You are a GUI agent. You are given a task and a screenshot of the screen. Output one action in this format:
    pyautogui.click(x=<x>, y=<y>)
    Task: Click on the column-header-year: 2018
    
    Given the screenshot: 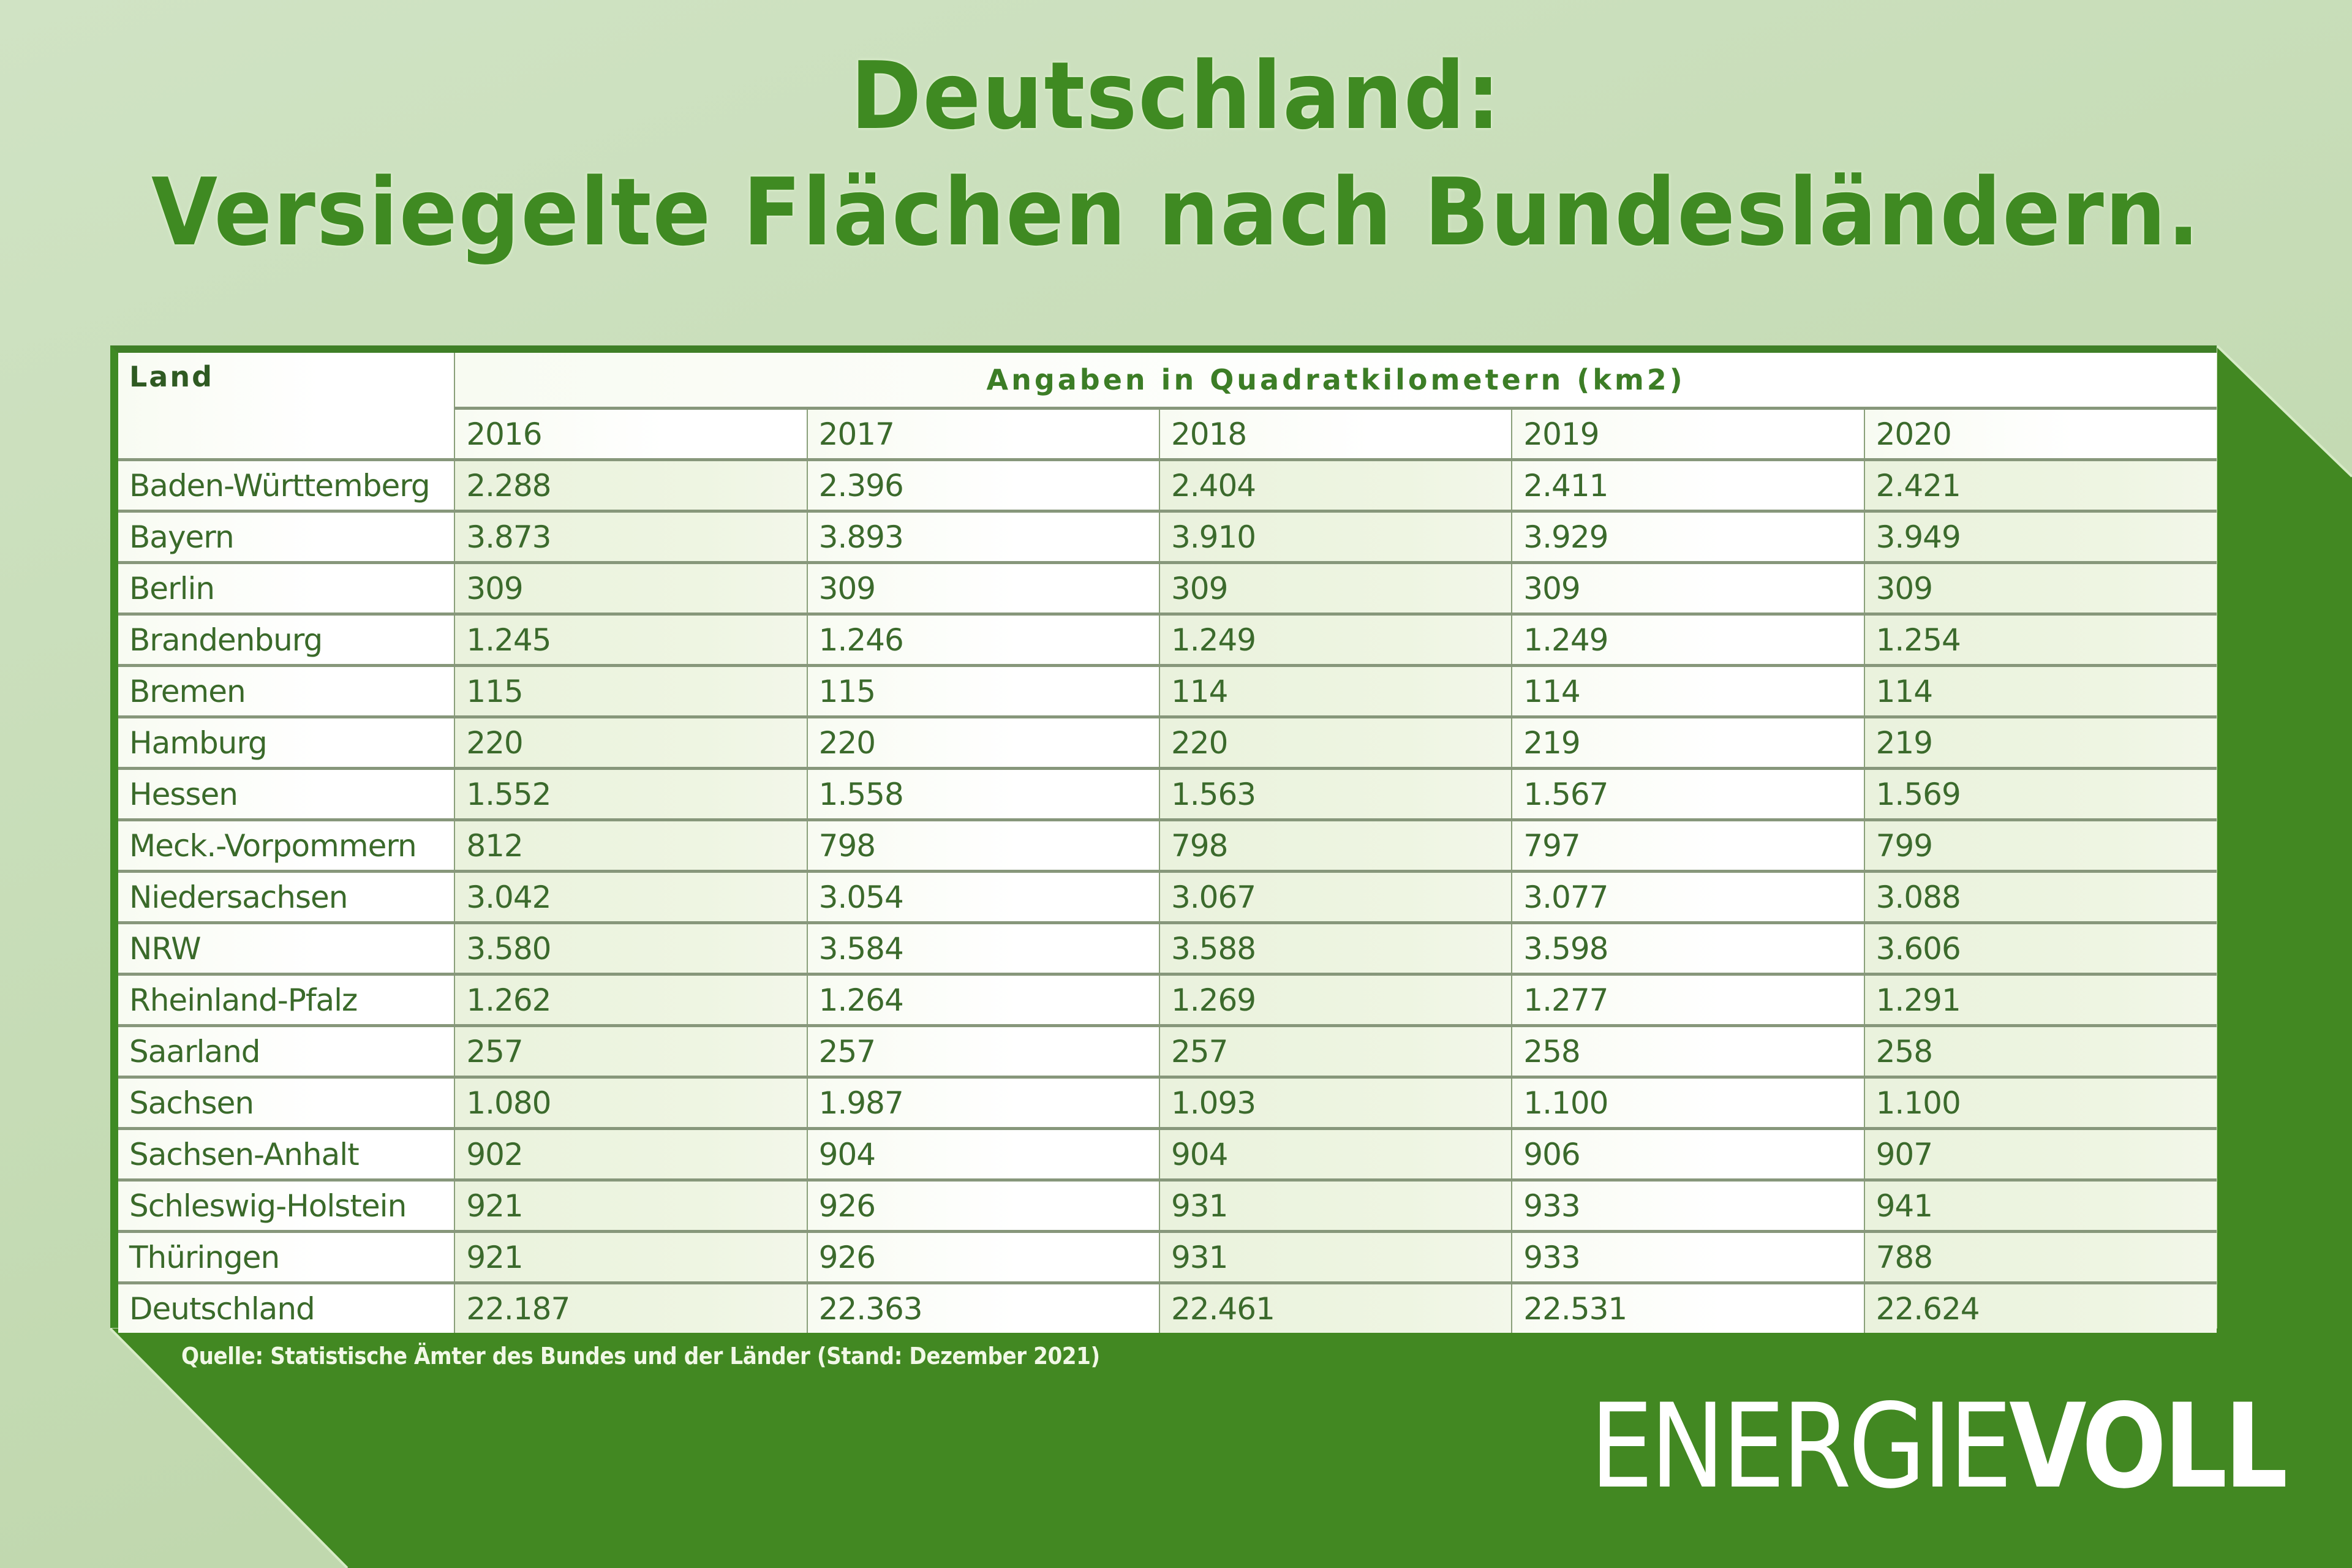 What is the action you would take?
    pyautogui.click(x=1336, y=435)
    